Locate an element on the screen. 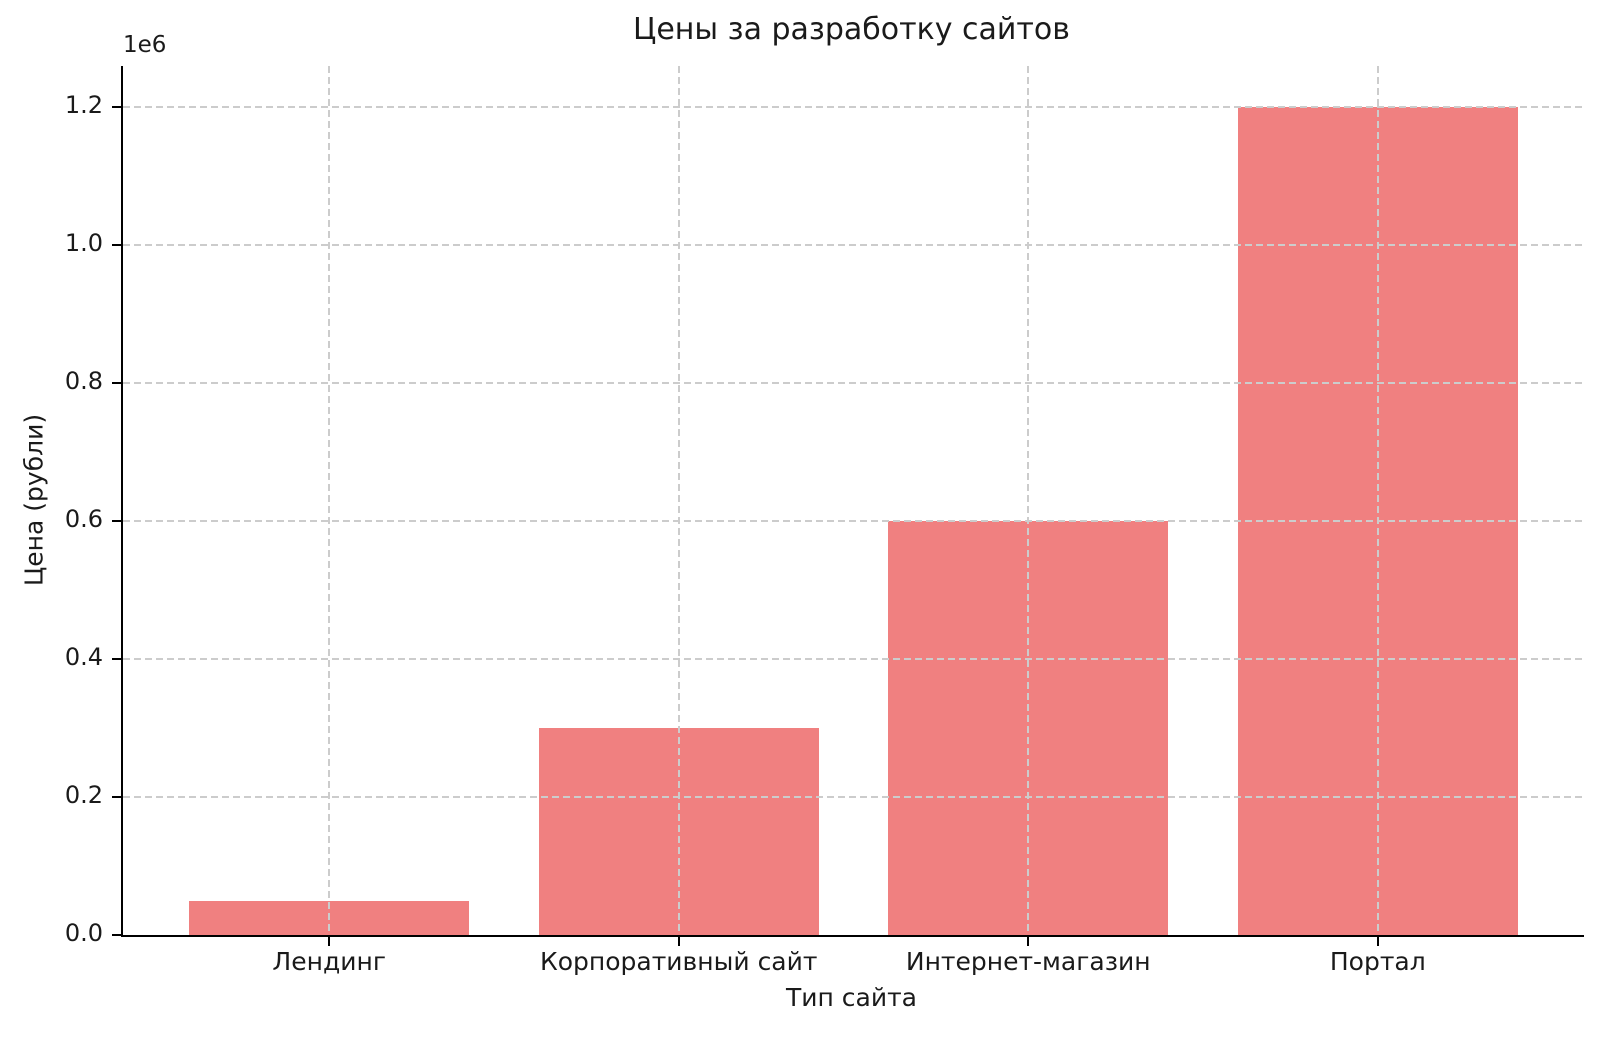  y-axis-label: Цена (рубли) is located at coordinates (34, 500).